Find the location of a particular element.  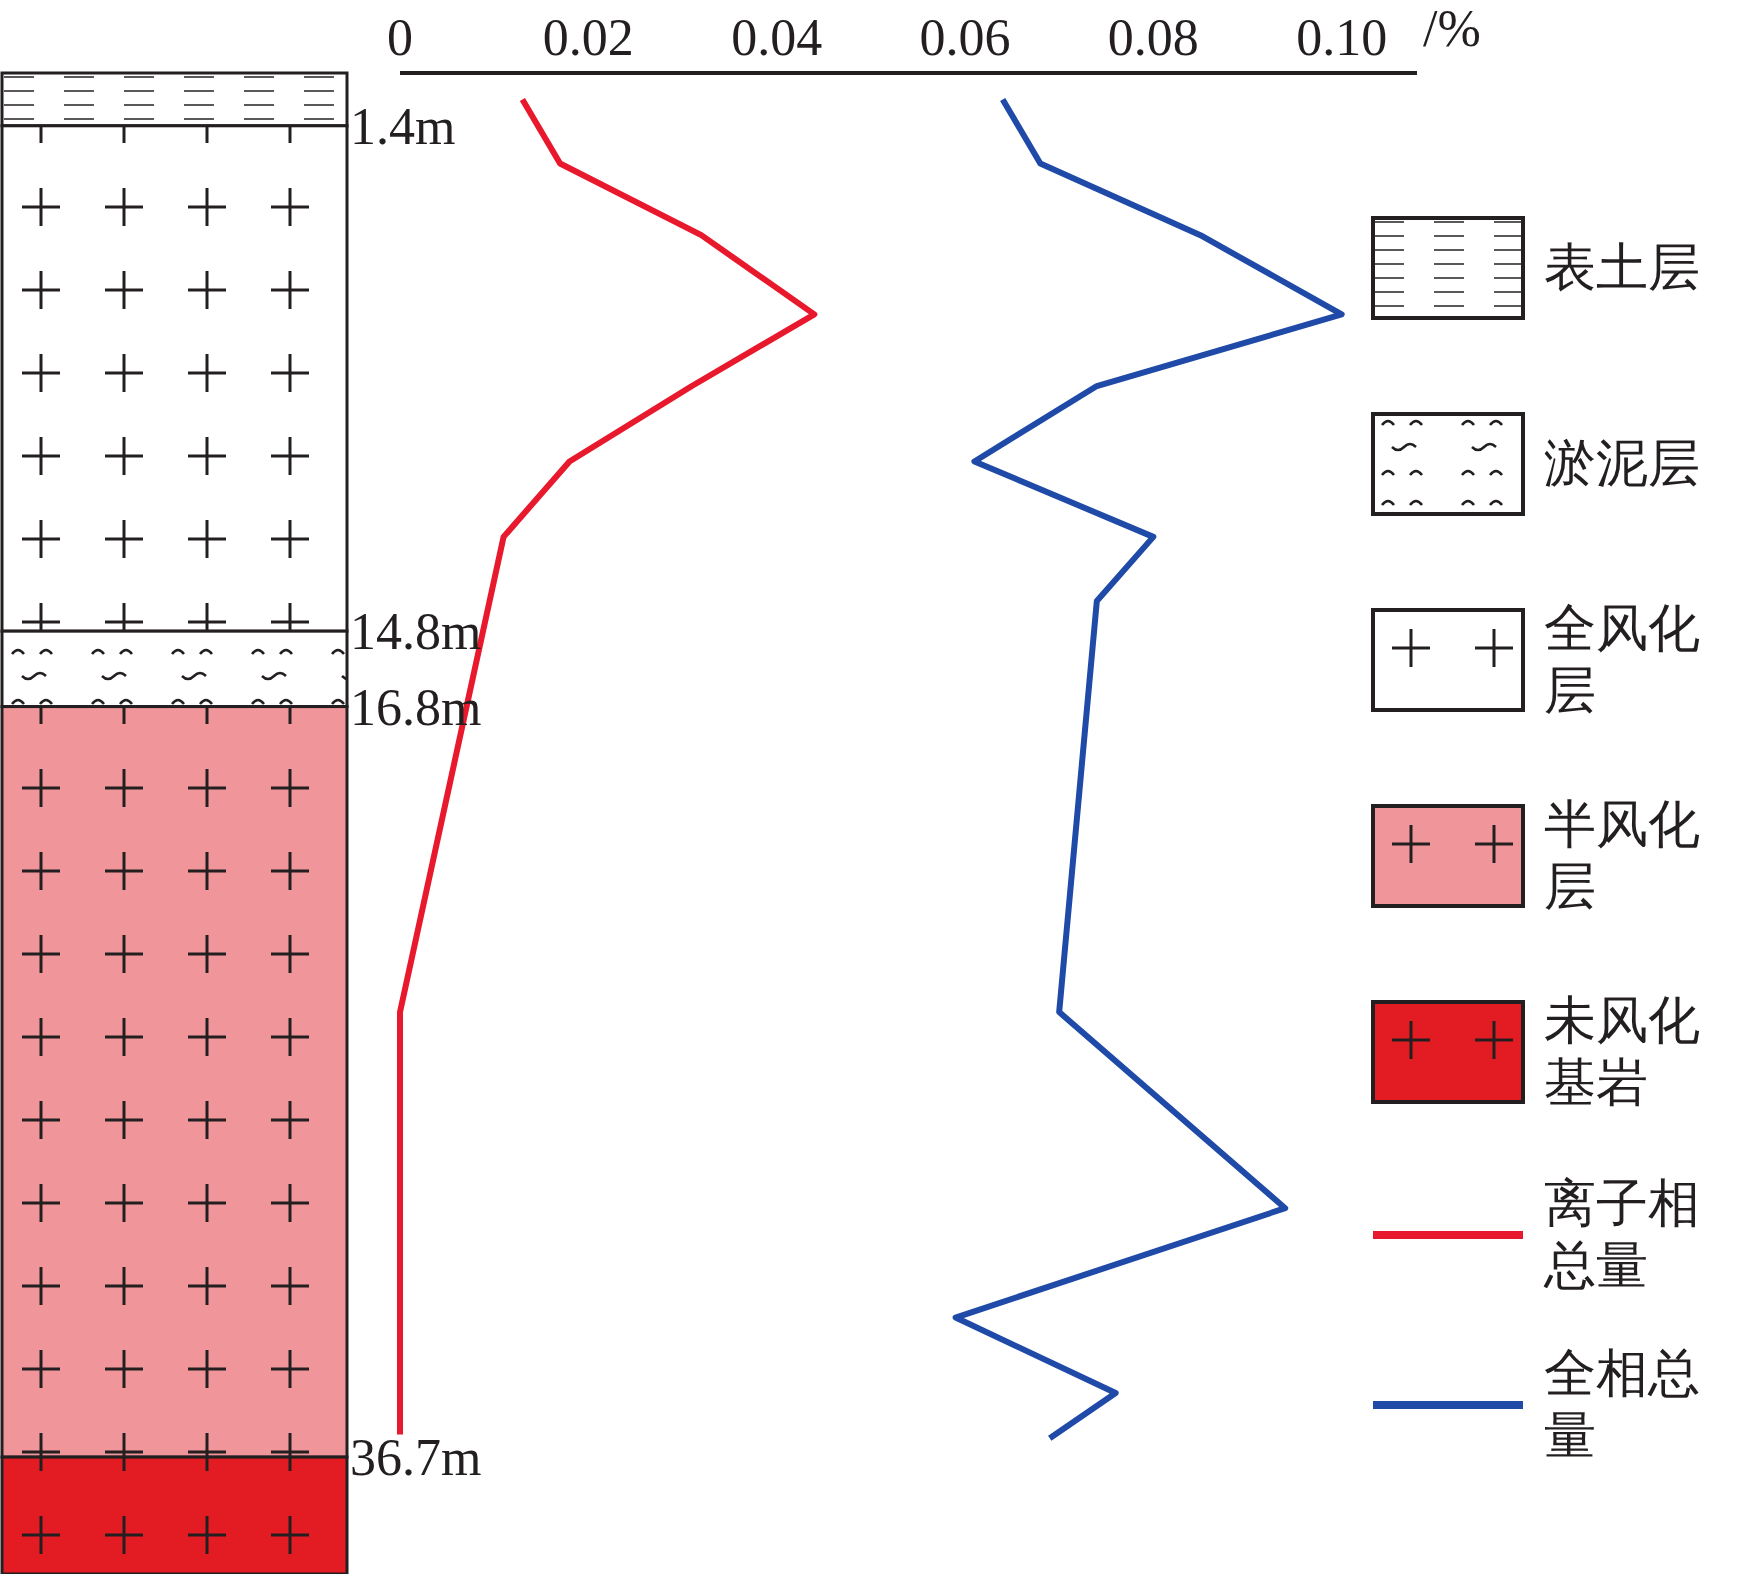

y-tick-label: 1.4m is located at coordinates (403, 126).